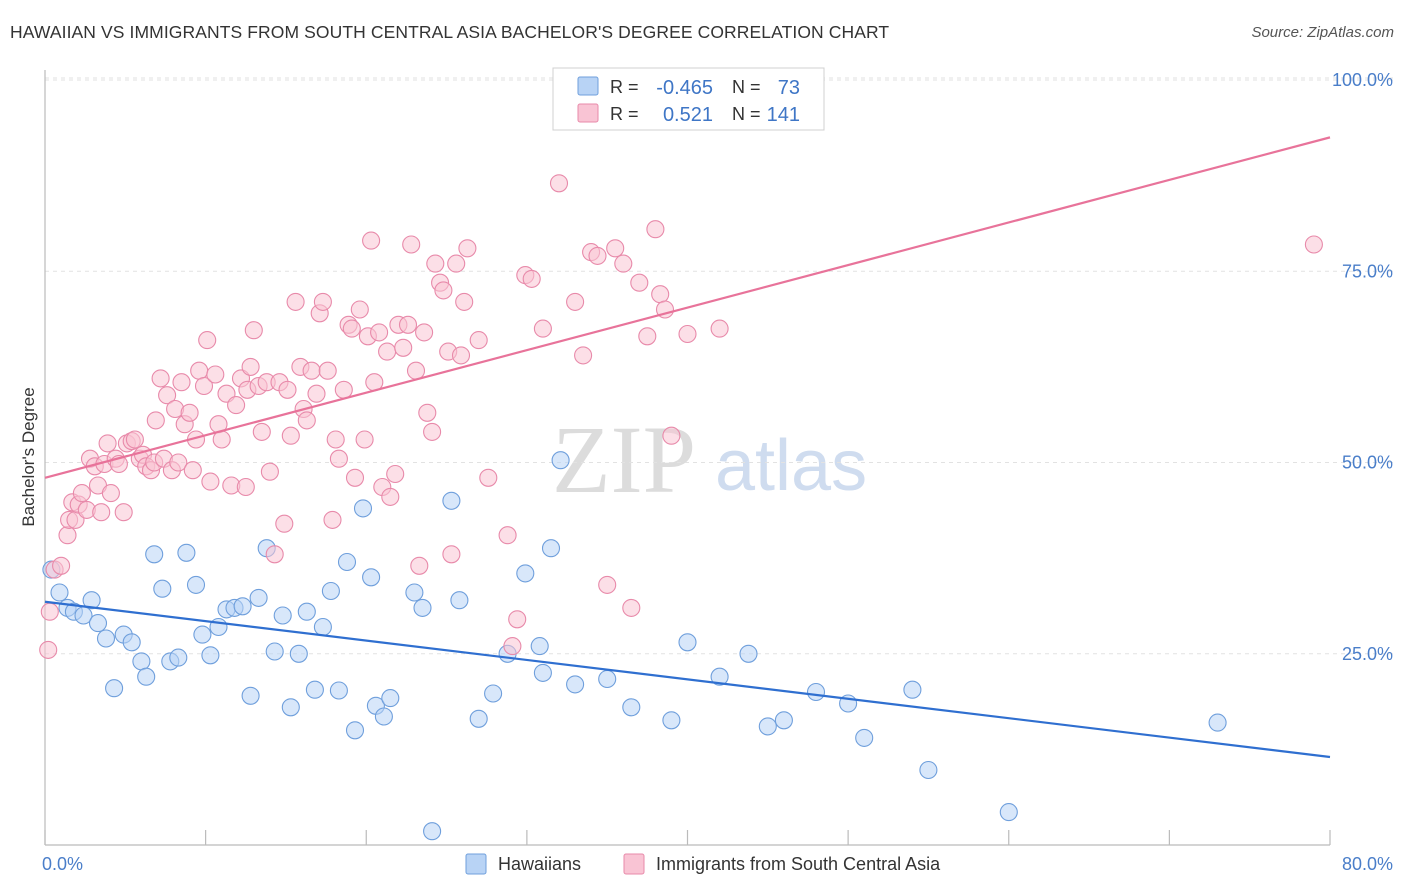 The image size is (1406, 892). Describe the element at coordinates (62, 864) in the screenshot. I see `x-tick-label-start: 0.0%` at that location.